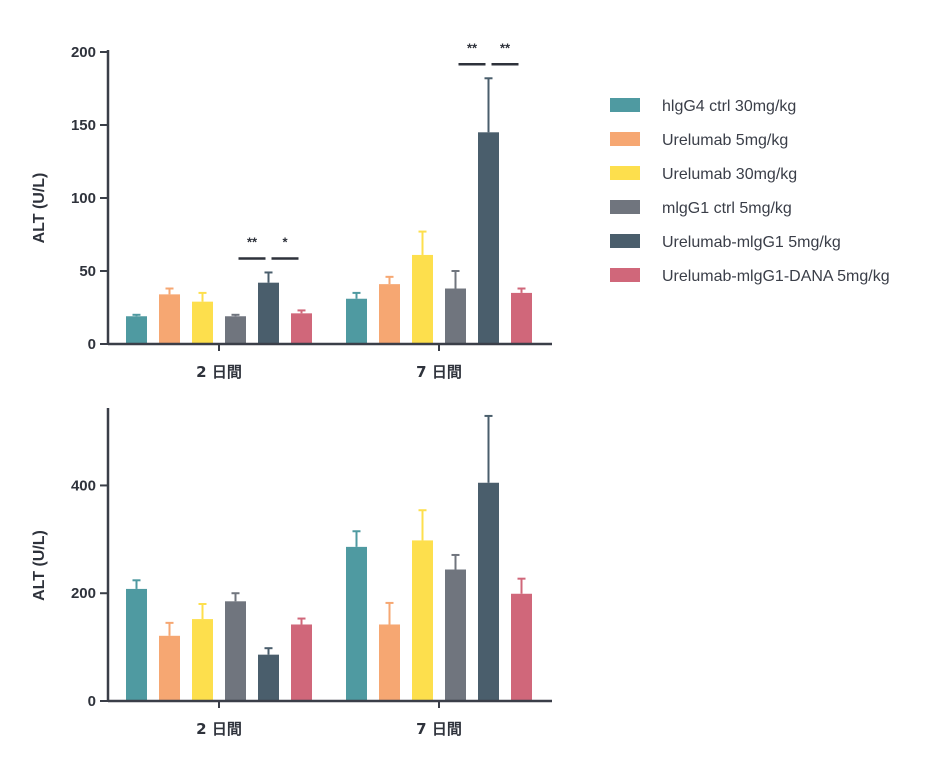  I want to click on legend-label-4: Urelumab-mlgG1 5mg/kg, so click(751, 242).